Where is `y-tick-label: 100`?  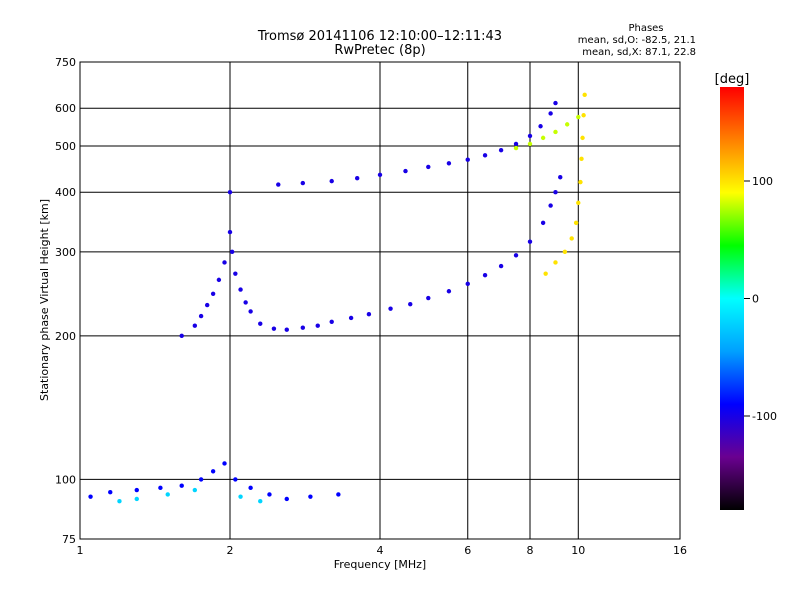
y-tick-label: 100 is located at coordinates (65, 479).